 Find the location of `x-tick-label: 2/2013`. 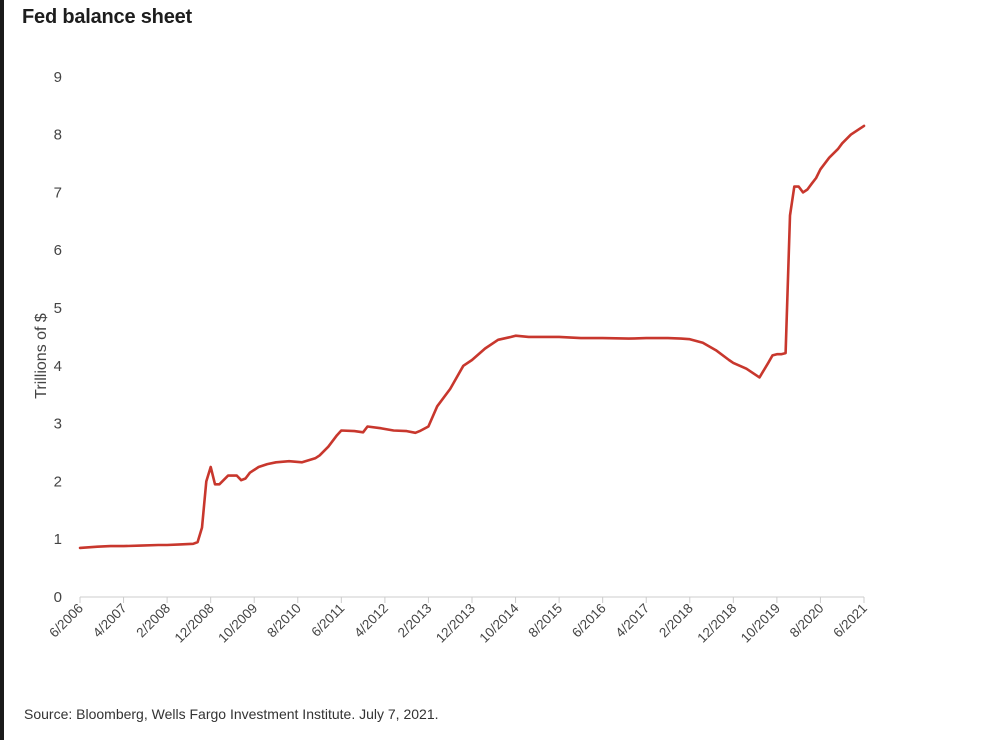

x-tick-label: 2/2013 is located at coordinates (415, 621).